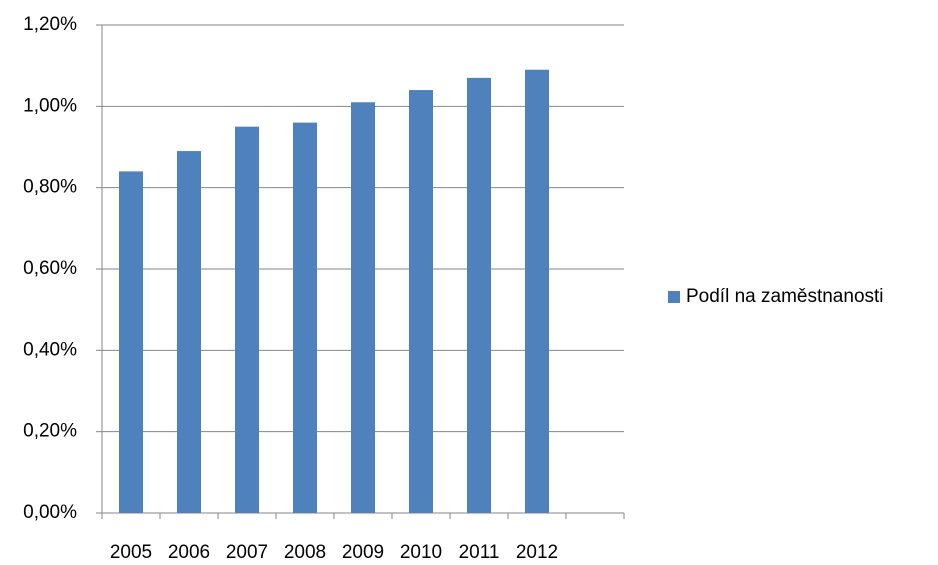  Describe the element at coordinates (674, 297) in the screenshot. I see `legend-swatch` at that location.